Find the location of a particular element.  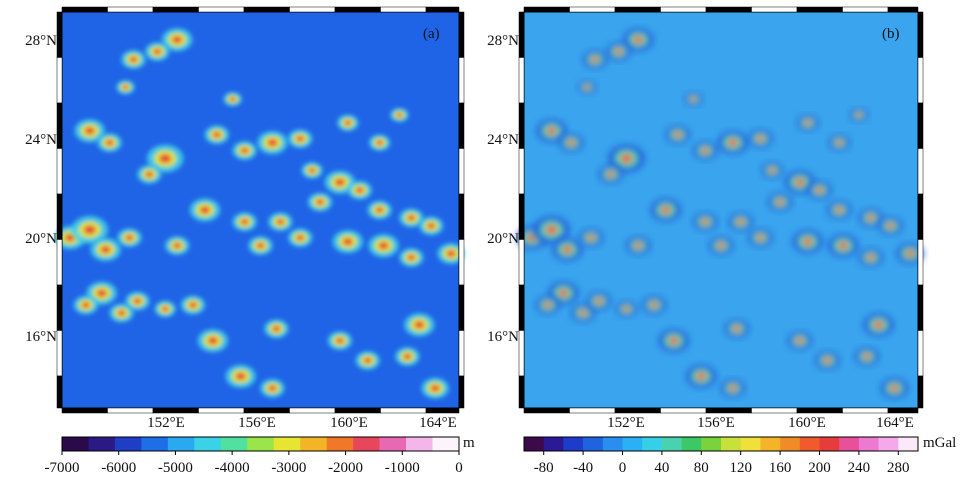

colorbar-tick-label: -6000 is located at coordinates (118, 468).